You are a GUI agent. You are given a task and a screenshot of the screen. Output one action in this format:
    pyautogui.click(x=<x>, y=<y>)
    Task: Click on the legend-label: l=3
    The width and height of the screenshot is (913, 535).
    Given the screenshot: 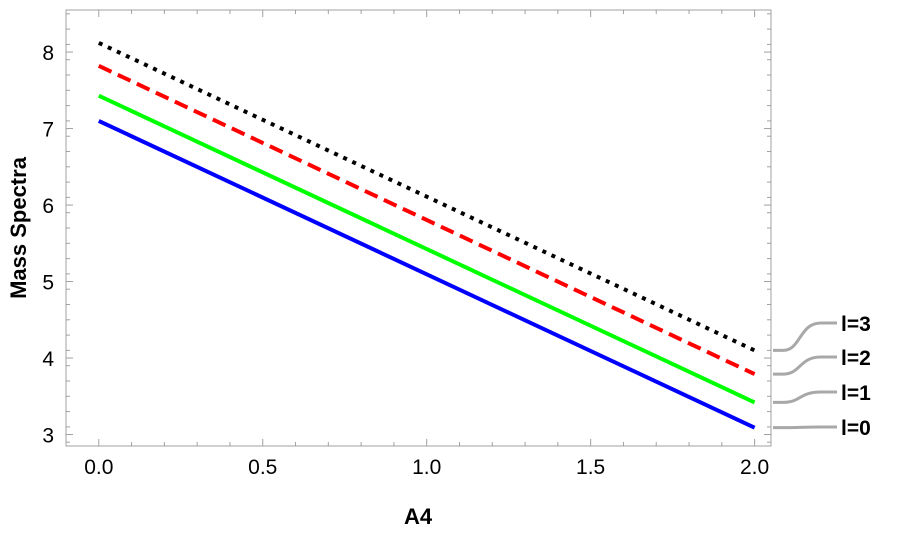 What is the action you would take?
    pyautogui.click(x=856, y=324)
    